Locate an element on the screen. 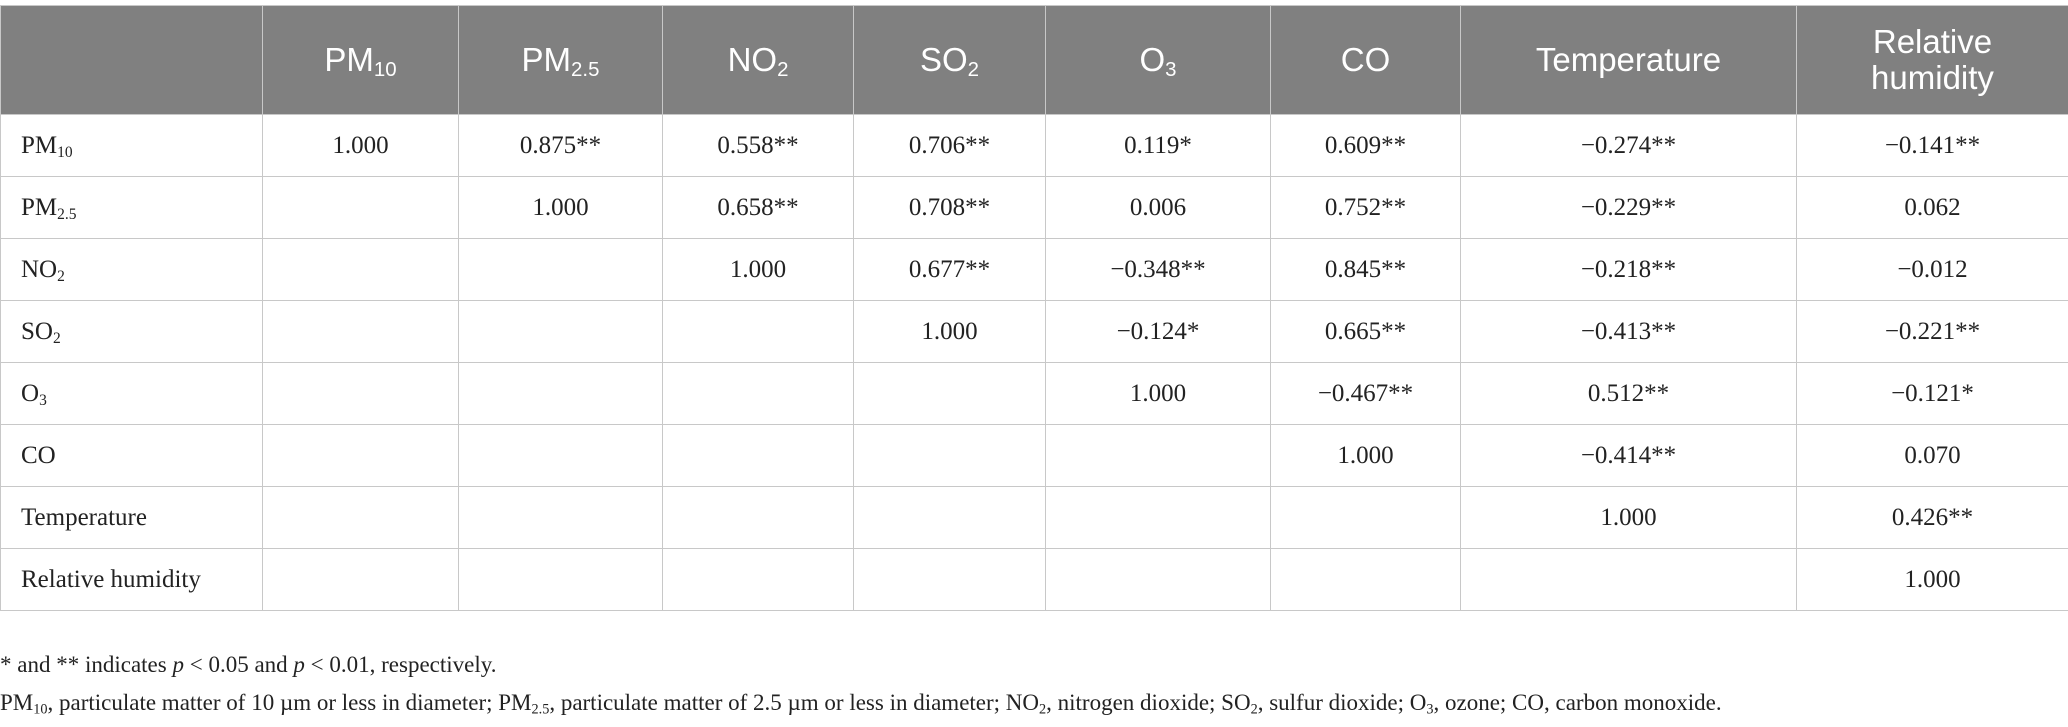 This screenshot has width=2068, height=727. text-run: Relative humidity is located at coordinates (1932, 59).